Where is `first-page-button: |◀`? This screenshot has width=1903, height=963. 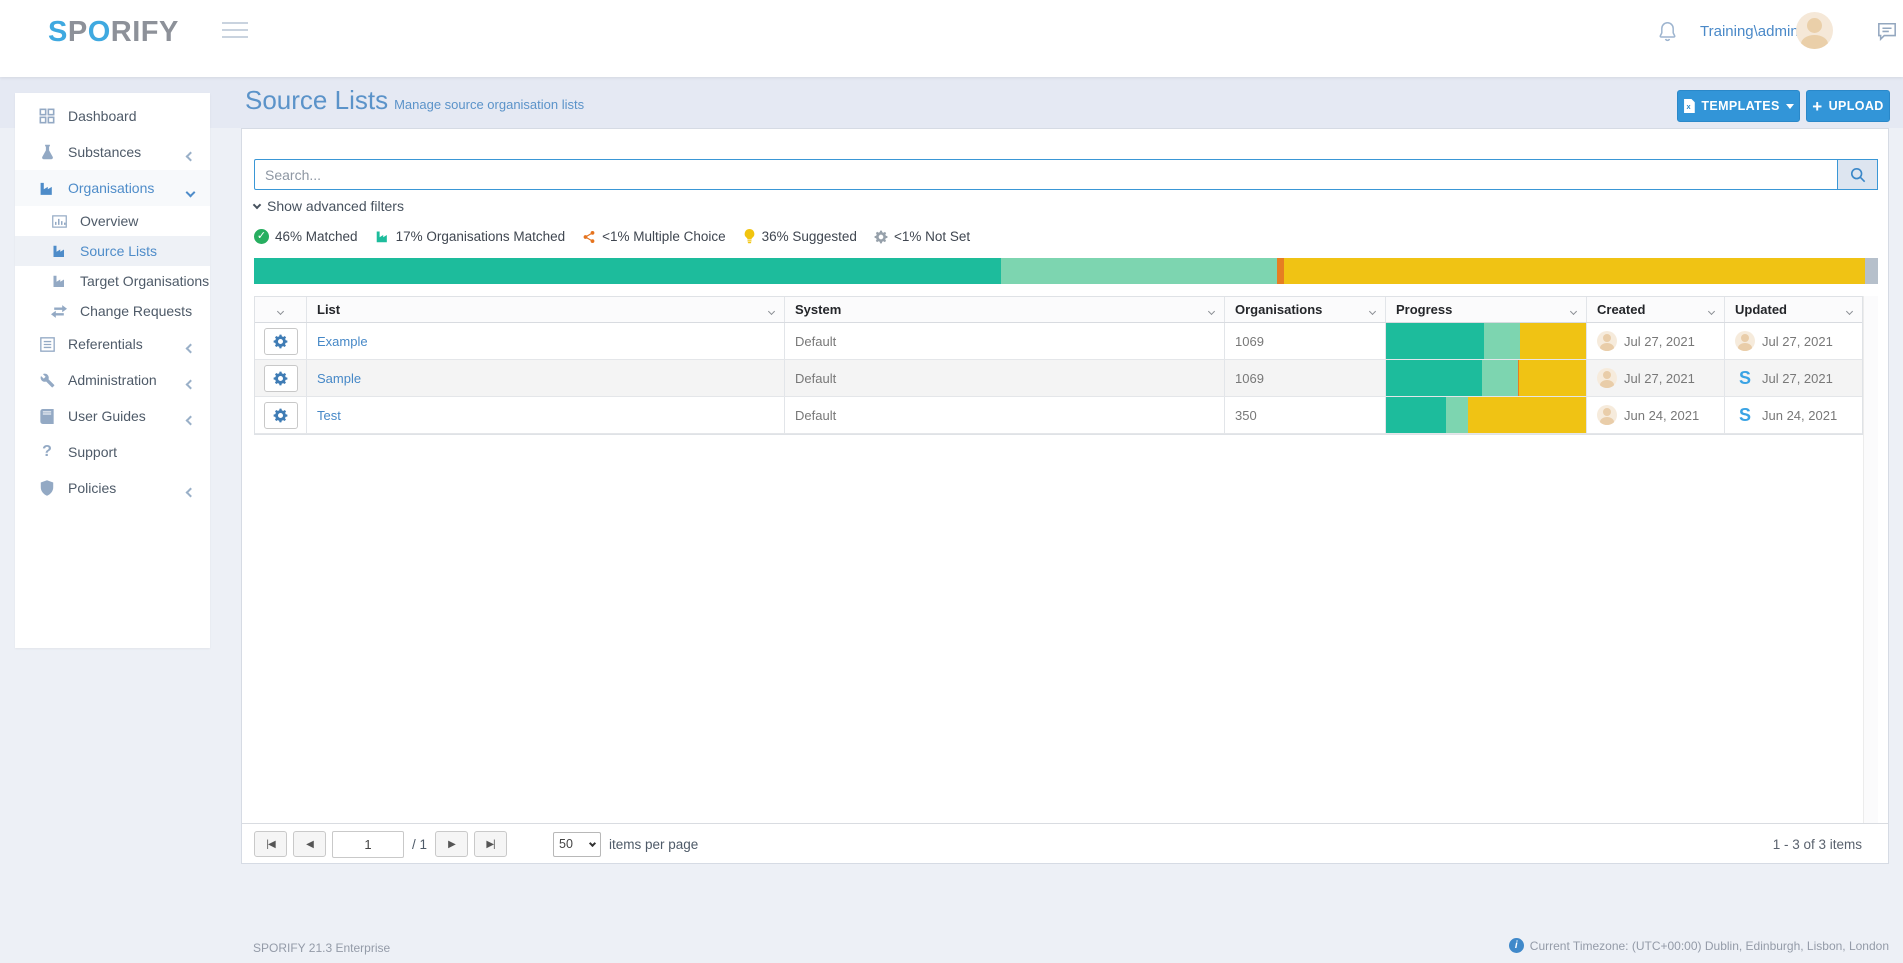
first-page-button: |◀ is located at coordinates (270, 844).